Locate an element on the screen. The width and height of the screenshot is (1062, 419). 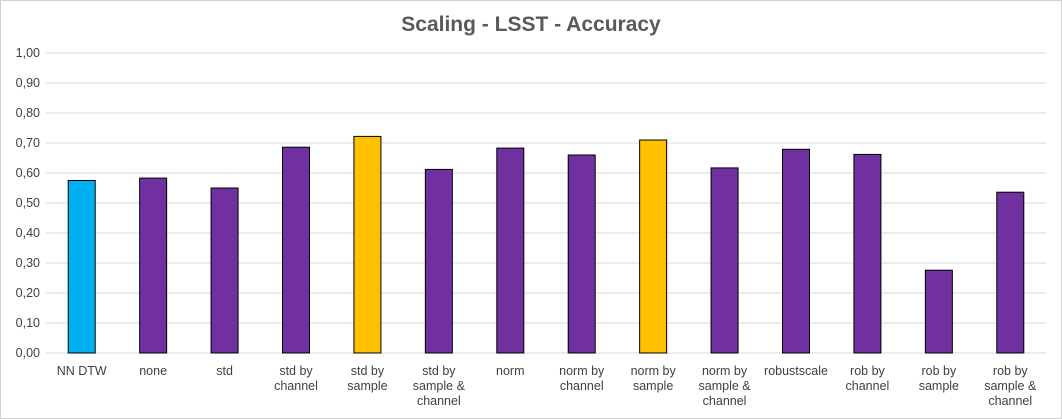
x-category-label: NN DTW is located at coordinates (82, 371).